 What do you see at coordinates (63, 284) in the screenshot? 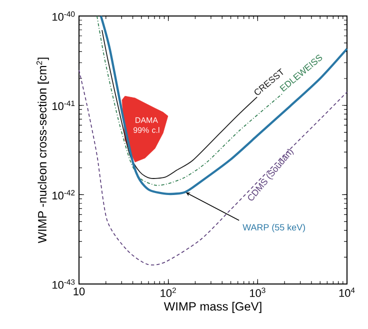
I see `y-tick-label: 10$^{-43}$` at bounding box center [63, 284].